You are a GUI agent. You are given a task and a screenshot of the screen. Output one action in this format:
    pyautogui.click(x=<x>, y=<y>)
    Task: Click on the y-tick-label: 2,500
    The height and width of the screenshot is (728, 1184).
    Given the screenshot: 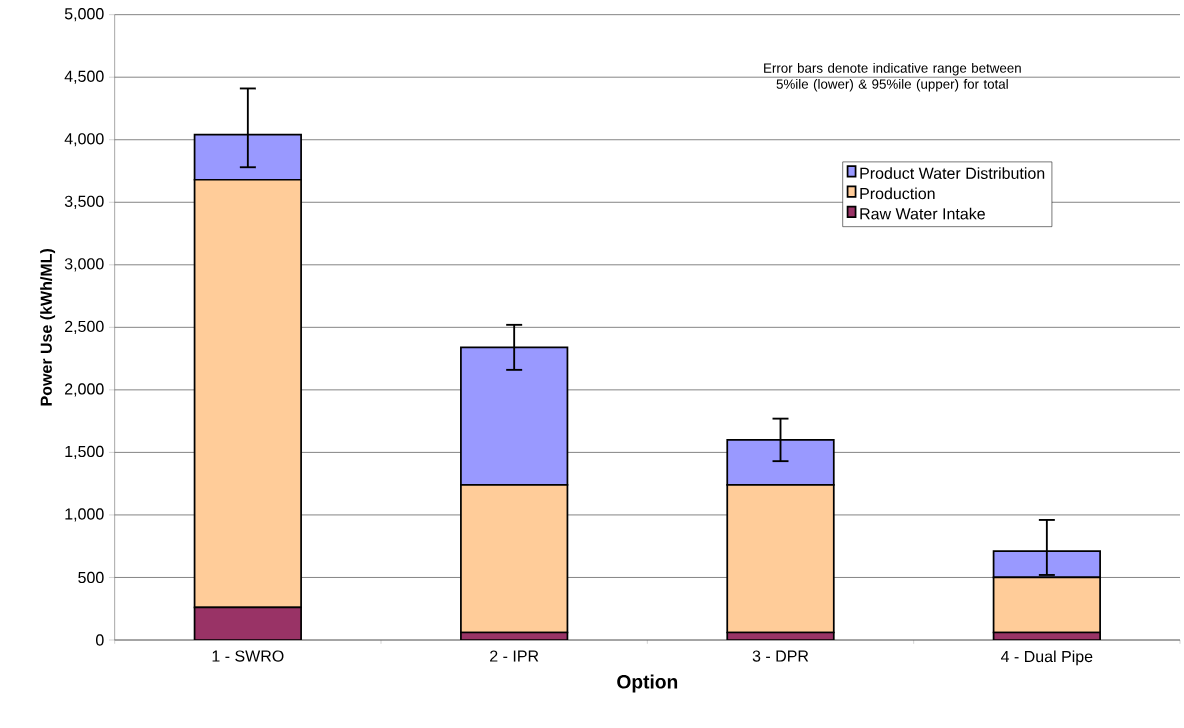 What is the action you would take?
    pyautogui.click(x=84, y=327)
    